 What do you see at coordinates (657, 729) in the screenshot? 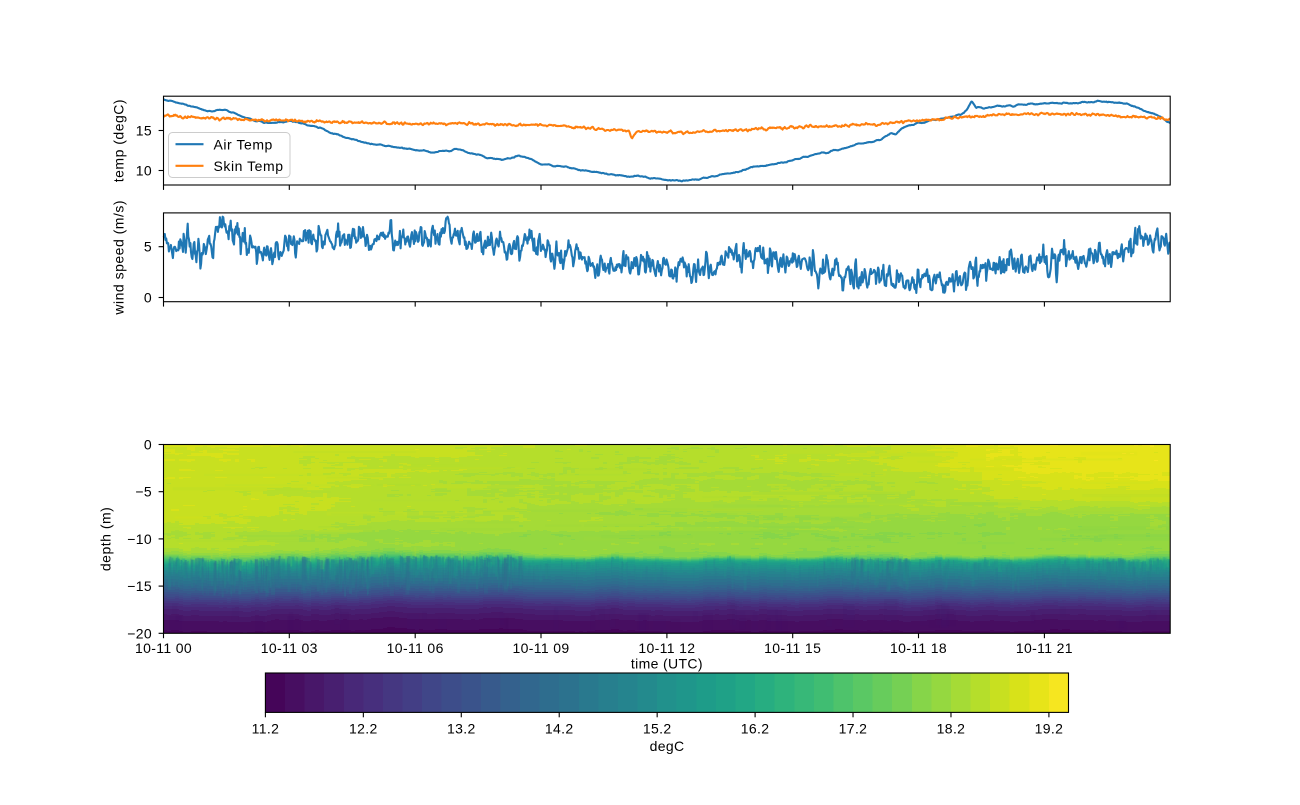
I see `svg-text: 15.2` at bounding box center [657, 729].